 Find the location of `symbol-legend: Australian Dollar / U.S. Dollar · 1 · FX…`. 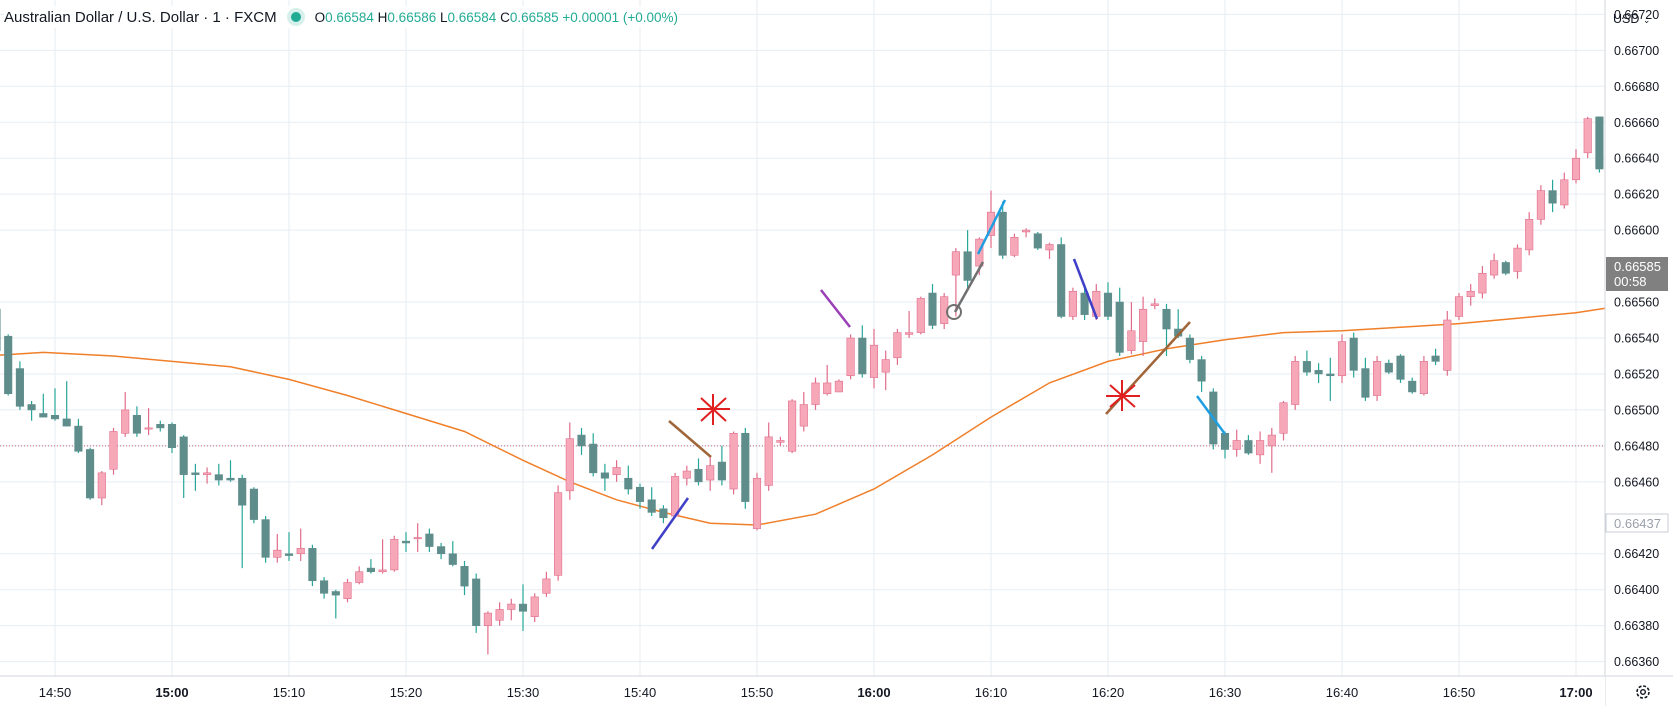

symbol-legend: Australian Dollar / U.S. Dollar · 1 · FX… is located at coordinates (341, 17).